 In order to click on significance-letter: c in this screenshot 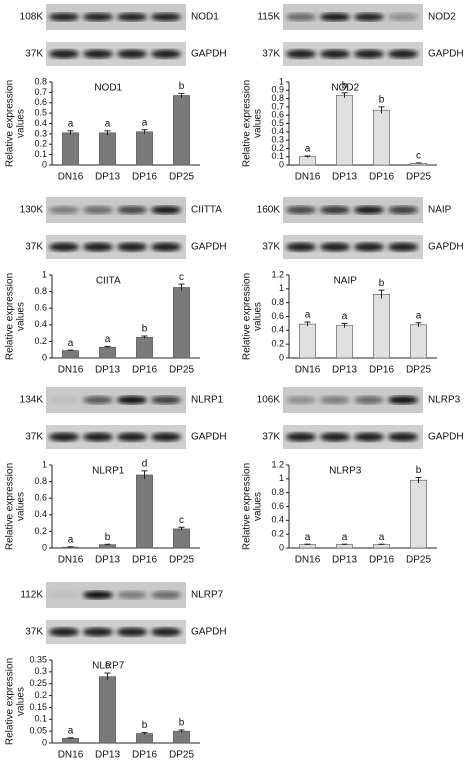, I will do `click(418, 156)`.